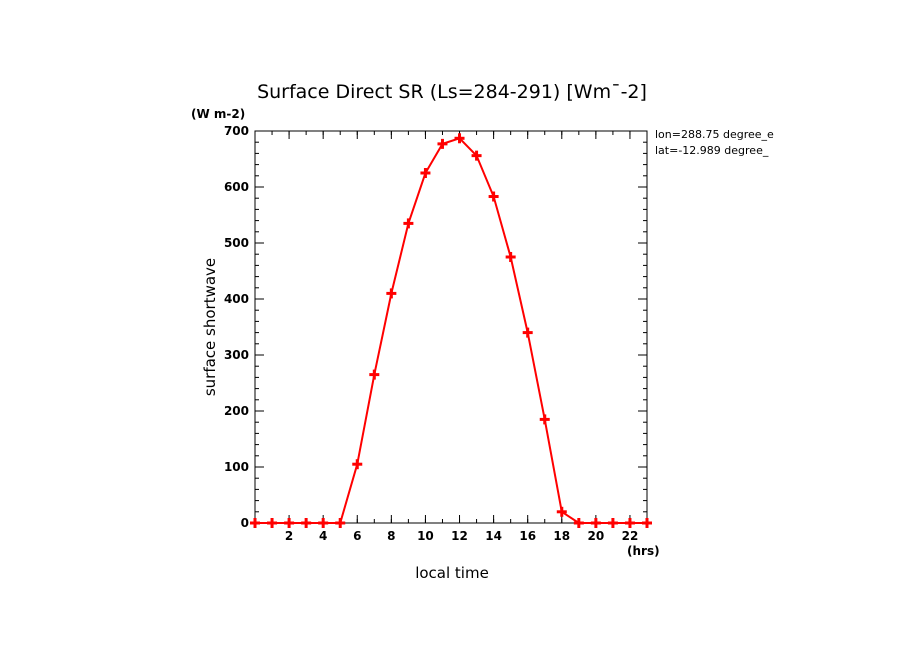 This screenshot has width=904, height=654. Describe the element at coordinates (236, 243) in the screenshot. I see `y-tick-label: 500` at that location.